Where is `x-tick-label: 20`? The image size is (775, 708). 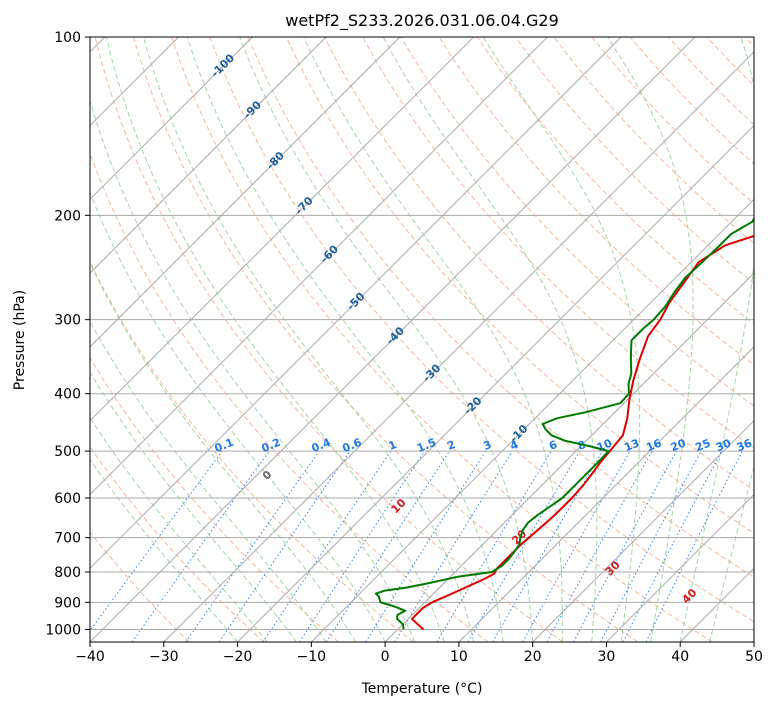 x-tick-label: 20 is located at coordinates (533, 657).